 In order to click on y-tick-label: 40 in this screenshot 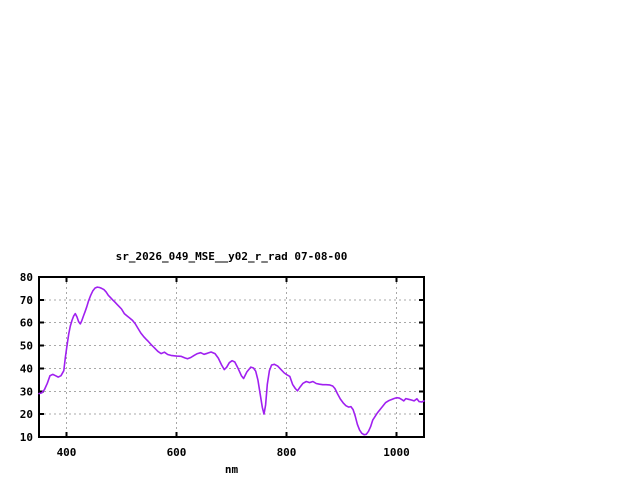, I will do `click(26, 368)`.